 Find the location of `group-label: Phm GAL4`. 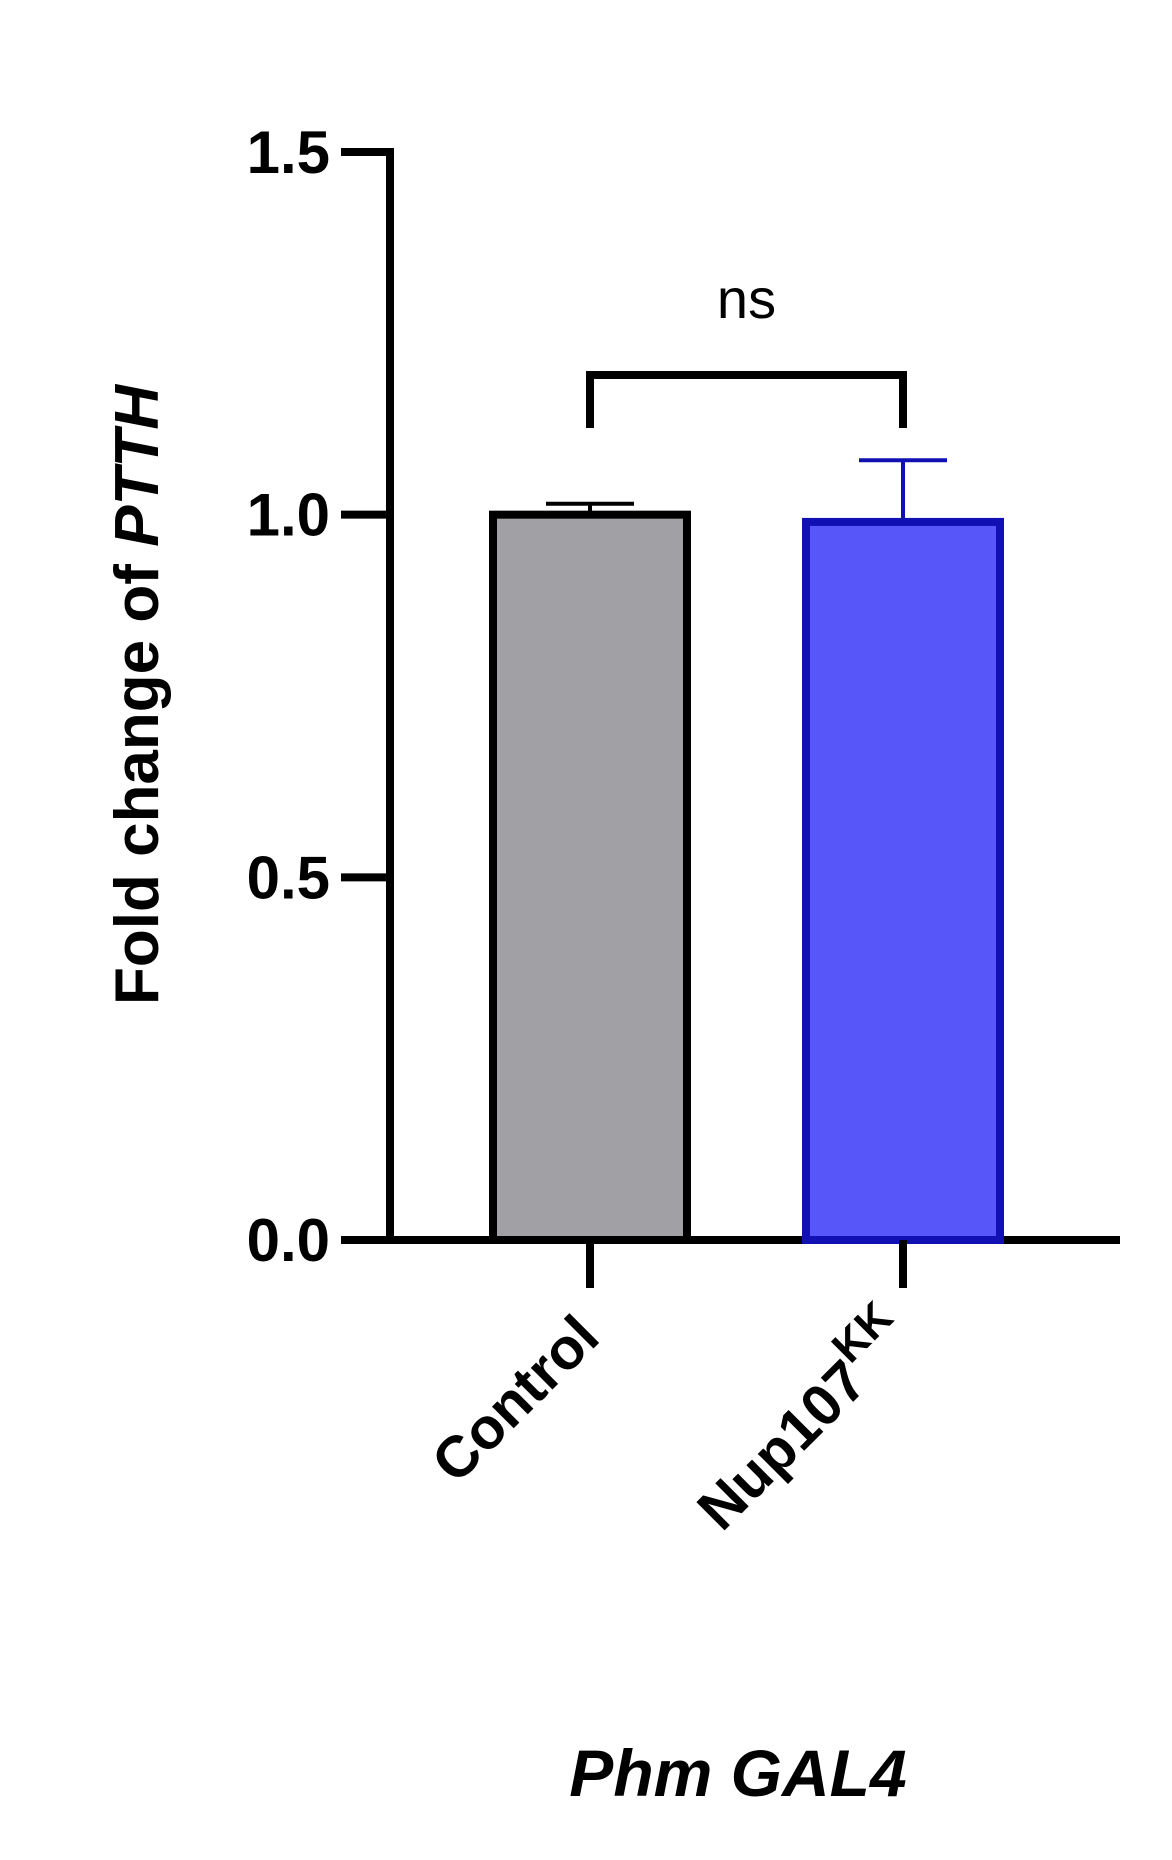

group-label: Phm GAL4 is located at coordinates (737, 1773).